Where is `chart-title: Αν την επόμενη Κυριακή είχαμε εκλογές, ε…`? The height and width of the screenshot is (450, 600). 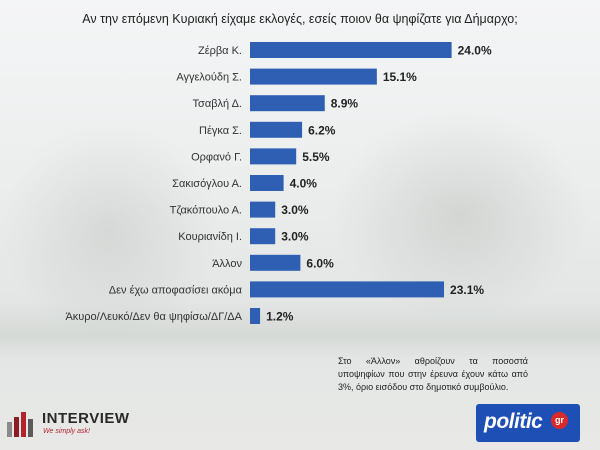 chart-title: Αν την επόμενη Κυριακή είχαμε εκλογές, ε… is located at coordinates (300, 19).